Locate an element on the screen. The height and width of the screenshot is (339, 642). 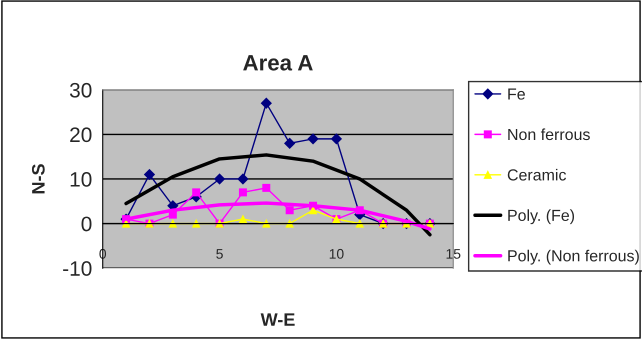
y-tick-label: -10 is located at coordinates (77, 268).